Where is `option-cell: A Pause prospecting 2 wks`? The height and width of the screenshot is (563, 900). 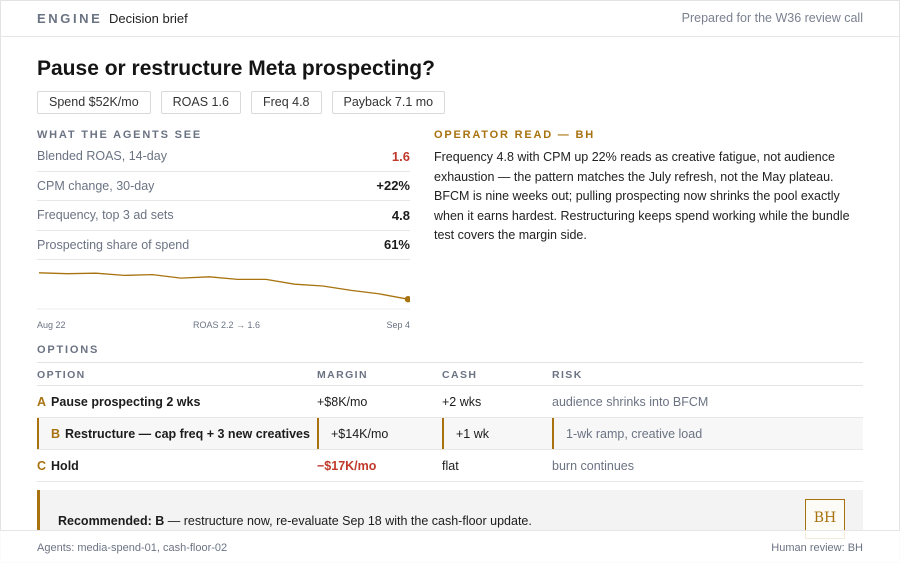 option-cell: A Pause prospecting 2 wks is located at coordinates (118, 402).